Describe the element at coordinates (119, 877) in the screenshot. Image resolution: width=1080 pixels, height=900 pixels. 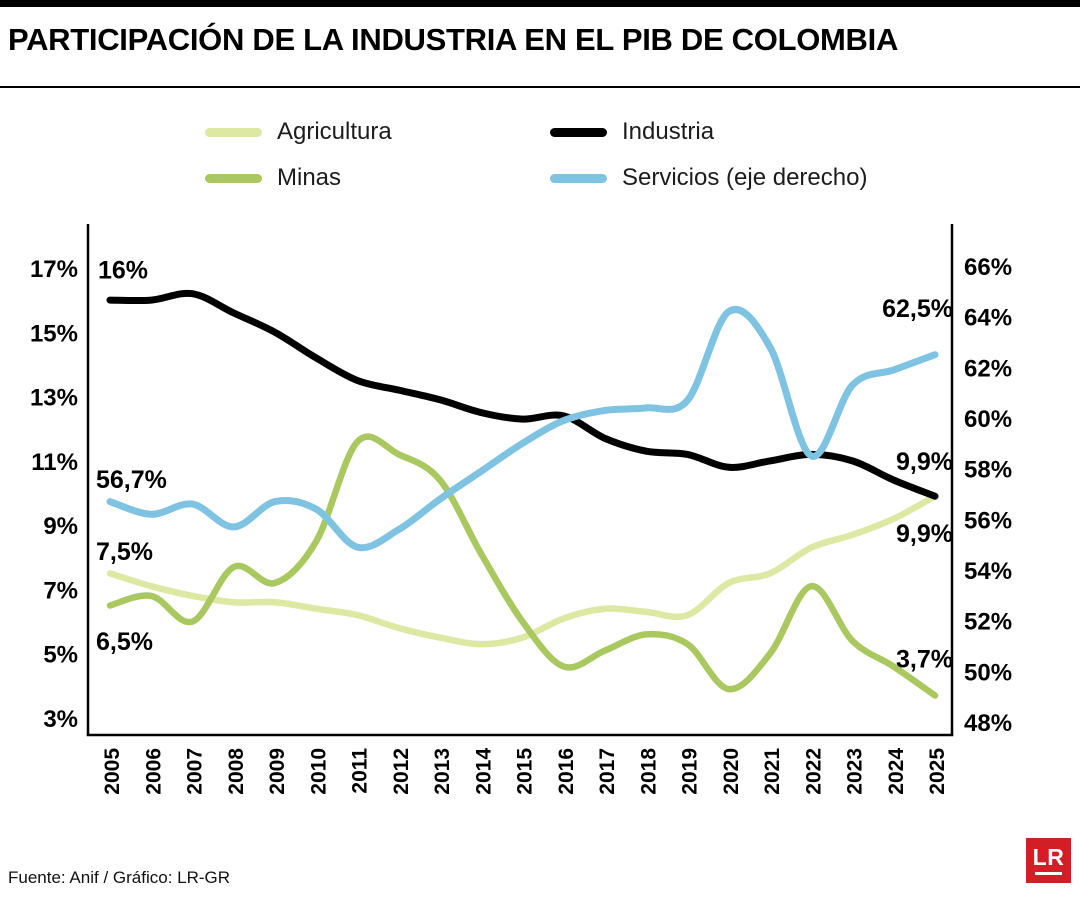
I see `source-note: Fuente: Anif / Gráfico: LR-GR` at that location.